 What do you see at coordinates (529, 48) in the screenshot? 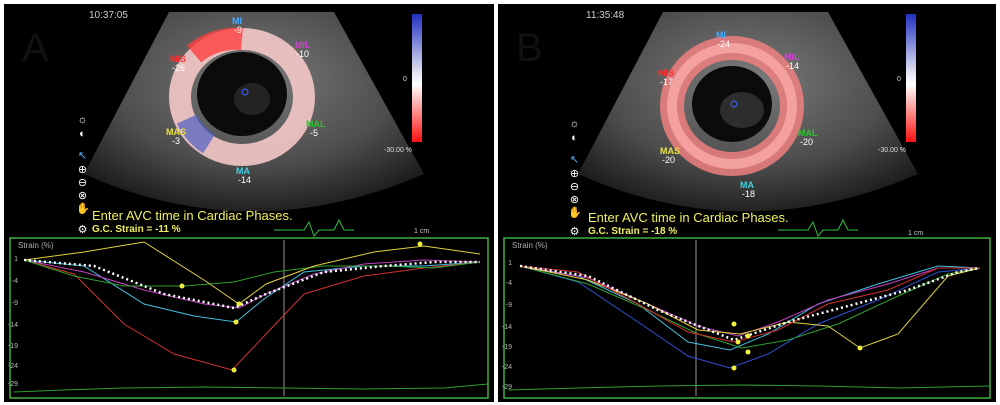
I see `panel-letter: B` at bounding box center [529, 48].